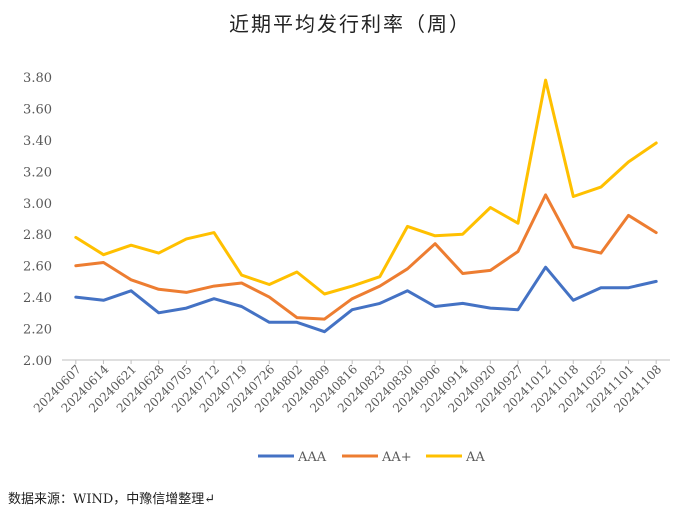 This screenshot has width=700, height=512. What do you see at coordinates (475, 457) in the screenshot?
I see `legend-label-aa: AA` at bounding box center [475, 457].